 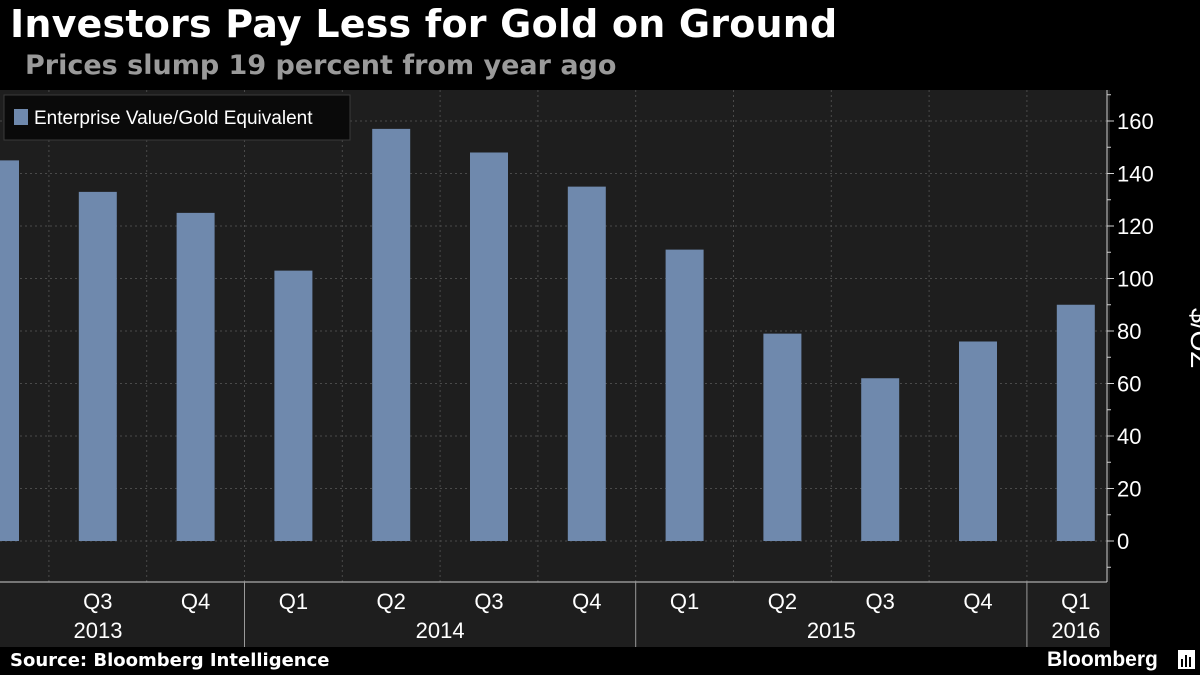 I want to click on bloomberg-chart-icon, so click(x=1186, y=659).